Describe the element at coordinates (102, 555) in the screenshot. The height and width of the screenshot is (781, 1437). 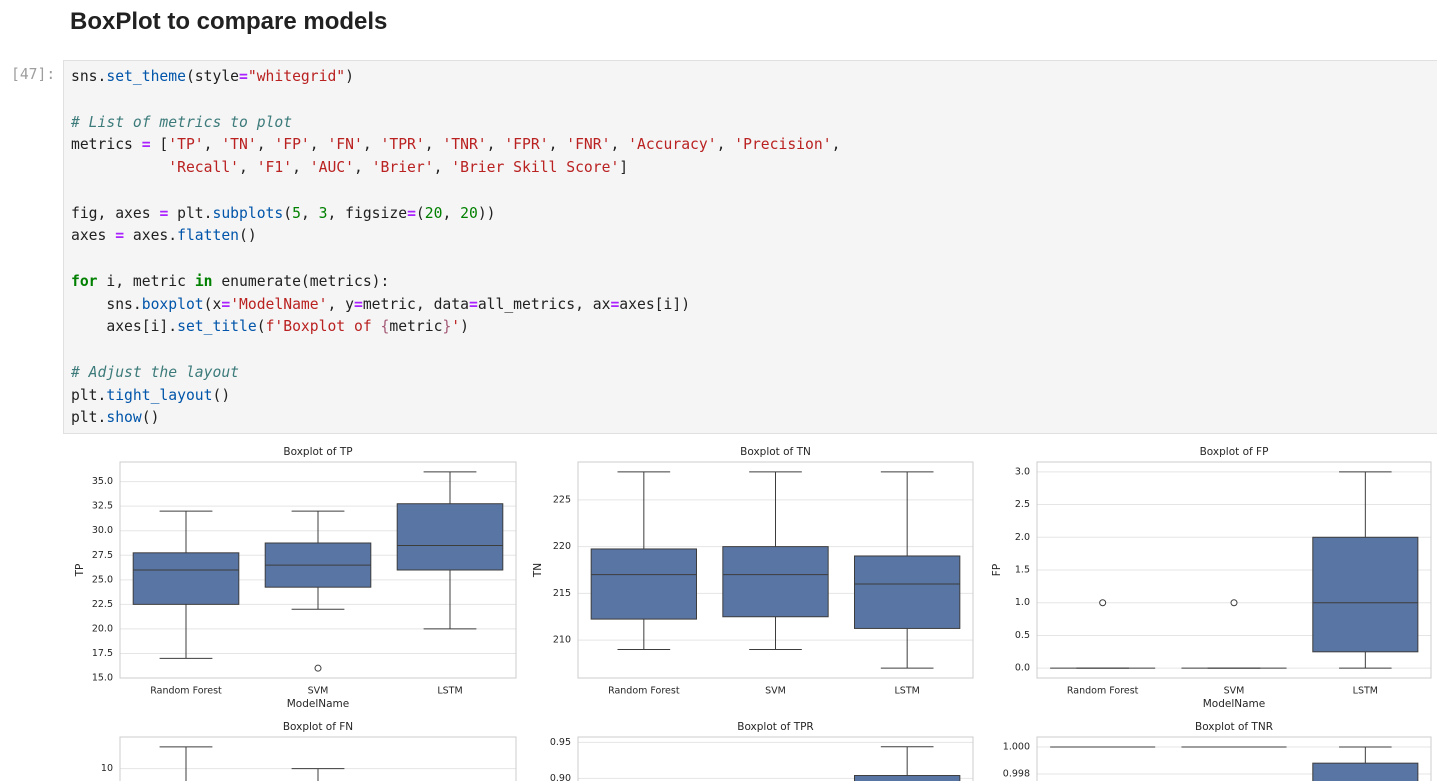
I see `y-tick-label: 27.5` at that location.